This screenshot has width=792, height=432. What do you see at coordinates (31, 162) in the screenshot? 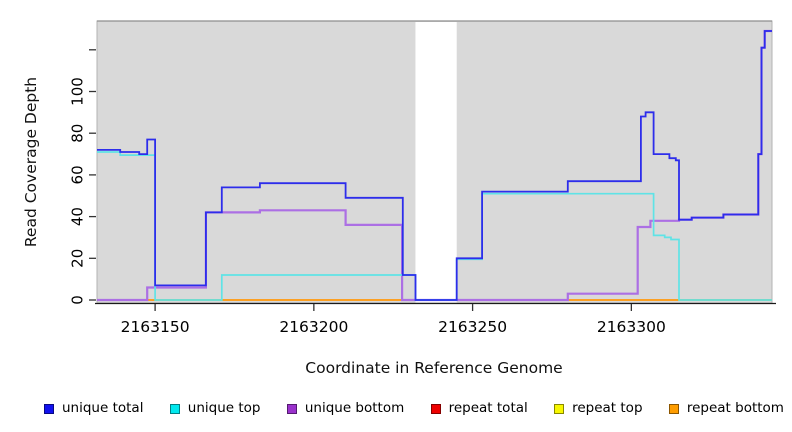
I see `y-axis-title: Read Coverage Depth` at bounding box center [31, 162].